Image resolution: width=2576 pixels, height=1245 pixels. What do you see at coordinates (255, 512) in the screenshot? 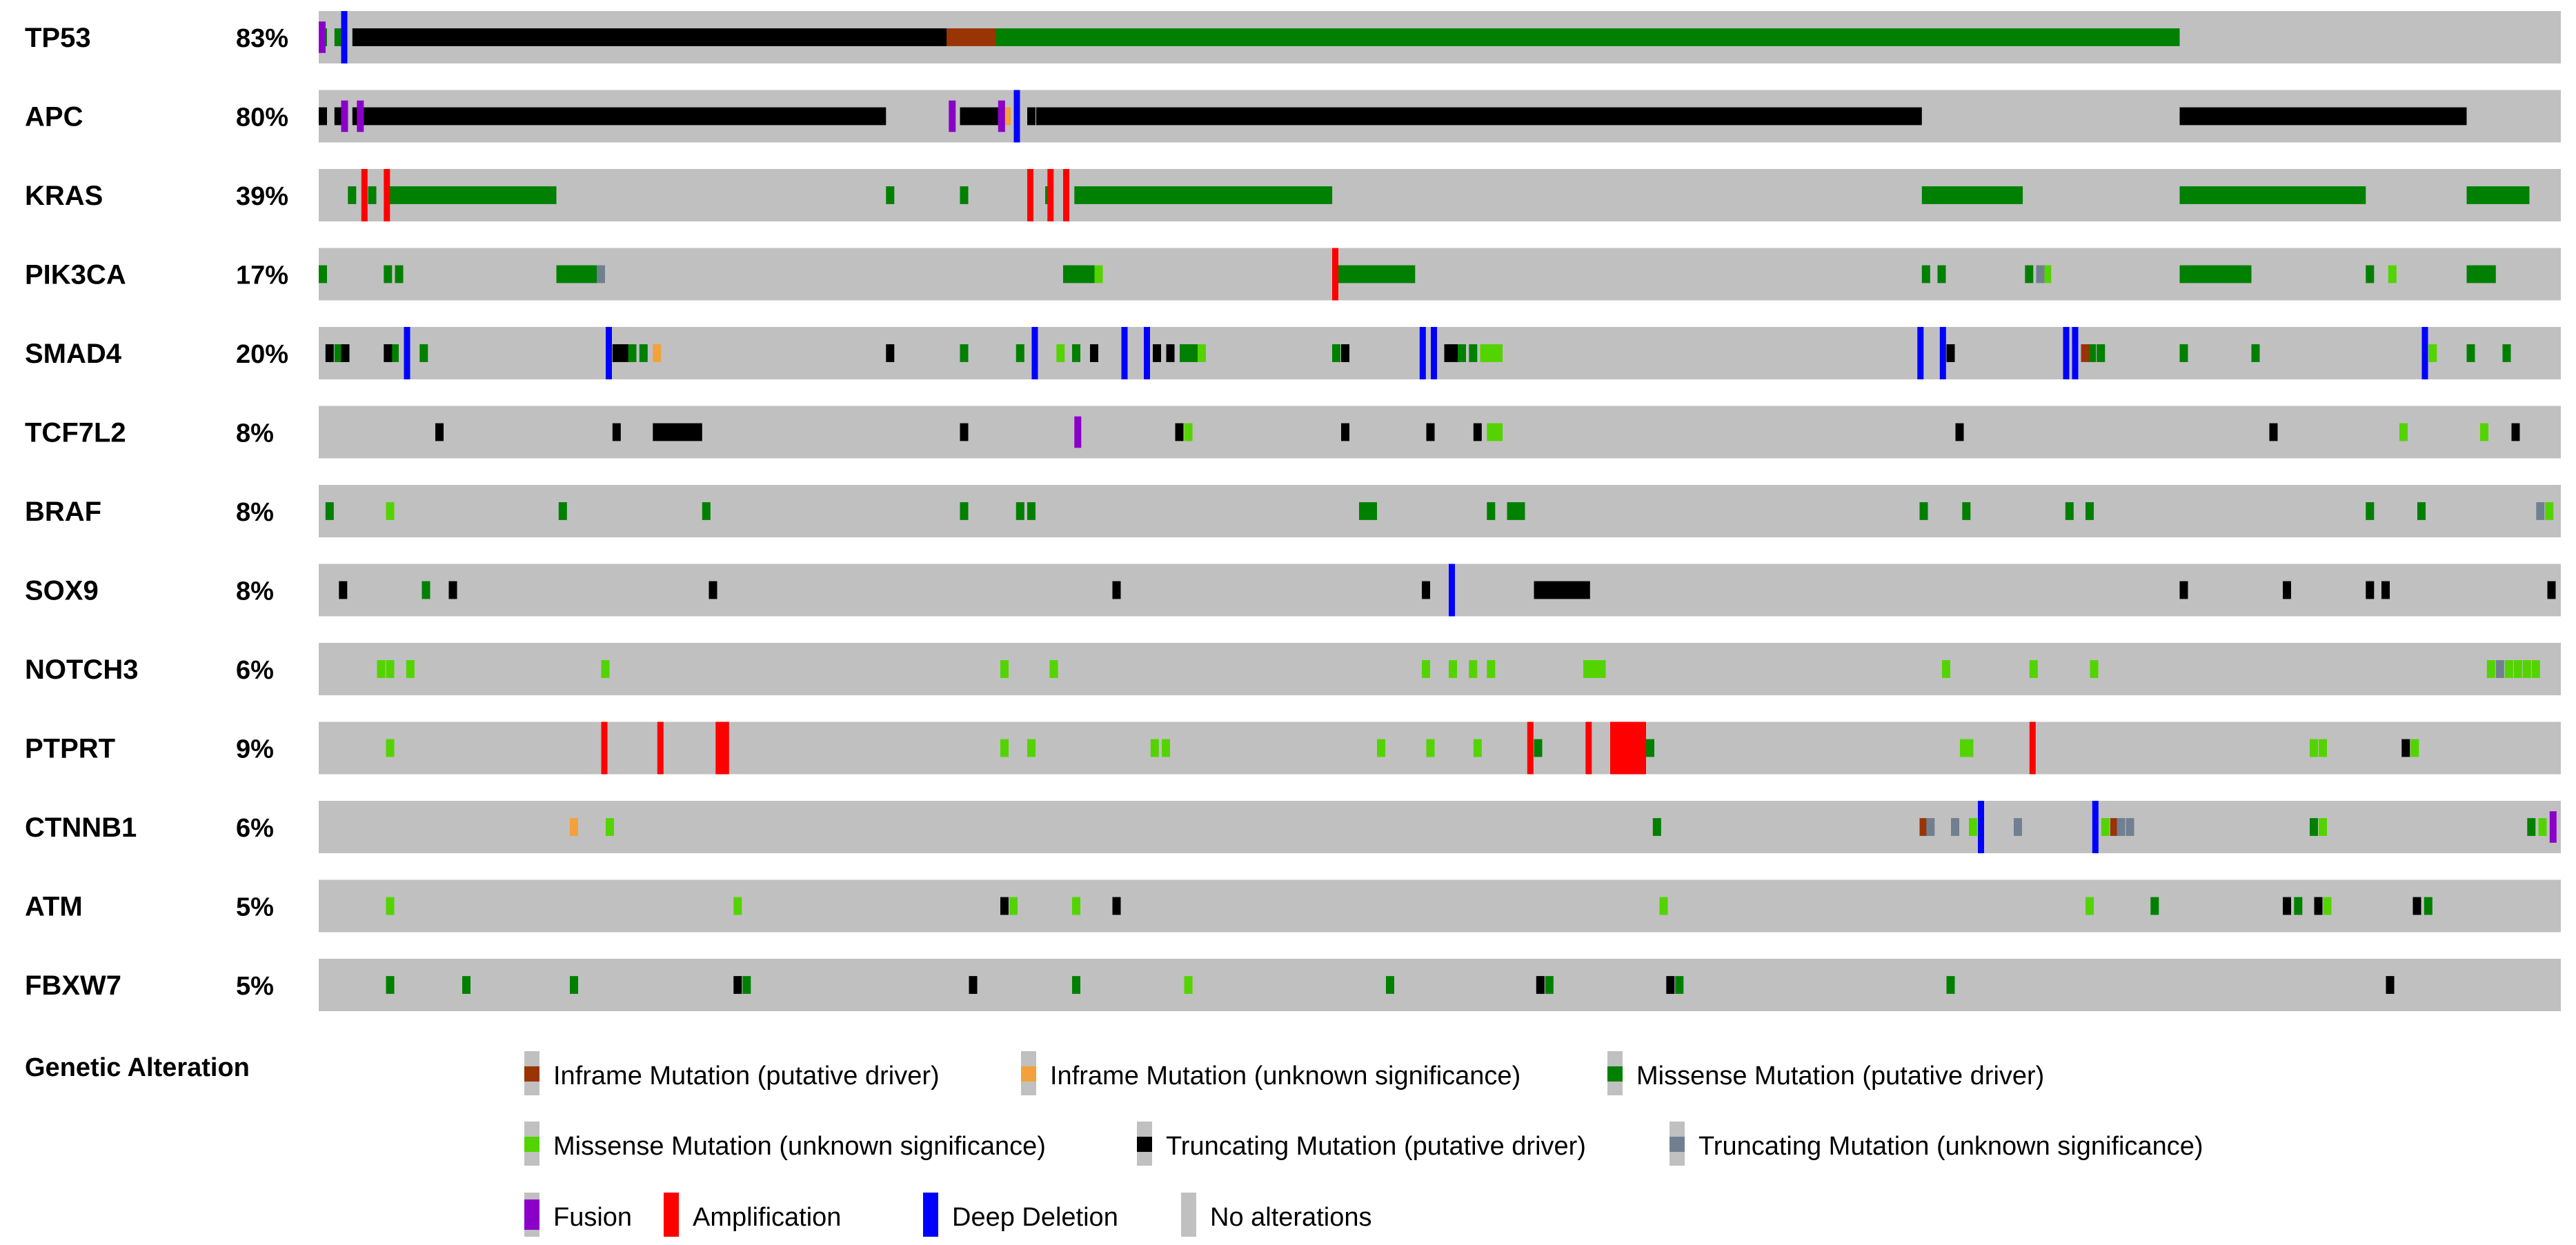
I see `frequency-label: 8%` at bounding box center [255, 512].